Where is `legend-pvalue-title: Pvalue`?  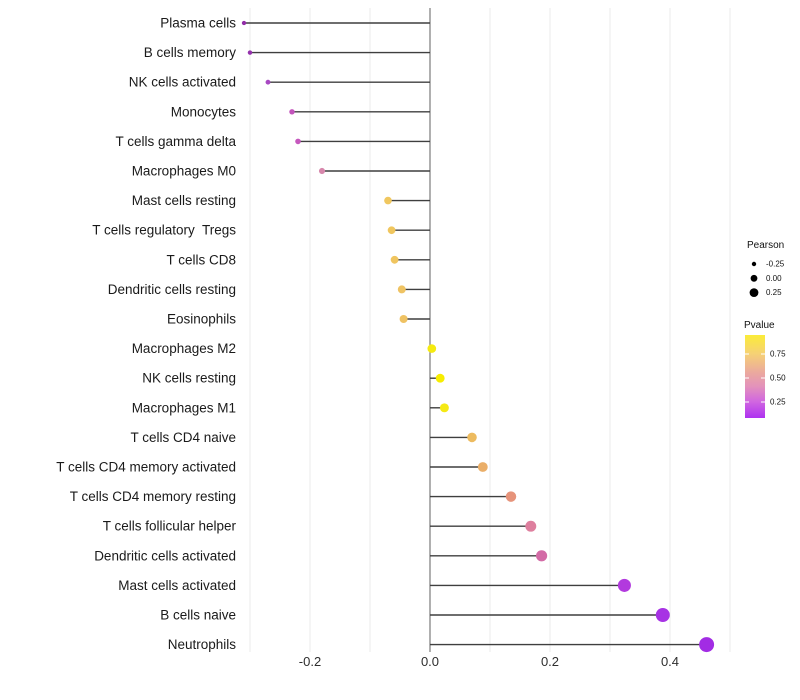 legend-pvalue-title: Pvalue is located at coordinates (759, 325).